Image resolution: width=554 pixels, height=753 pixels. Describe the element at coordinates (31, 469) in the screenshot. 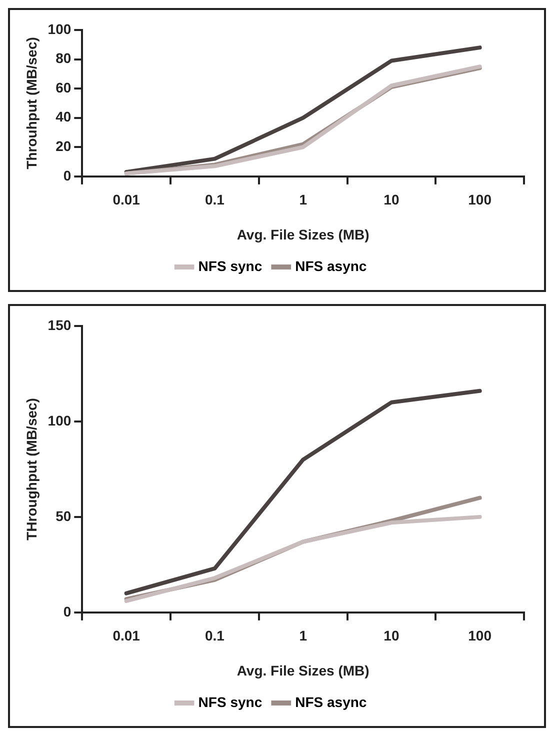

I see `y-axis-title: THroughput (MB/sec)` at that location.